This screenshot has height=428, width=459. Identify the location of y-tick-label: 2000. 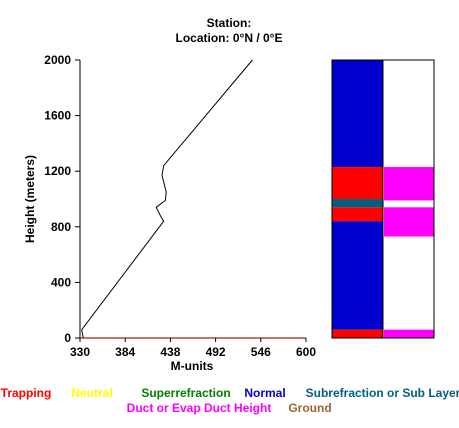
(57, 60).